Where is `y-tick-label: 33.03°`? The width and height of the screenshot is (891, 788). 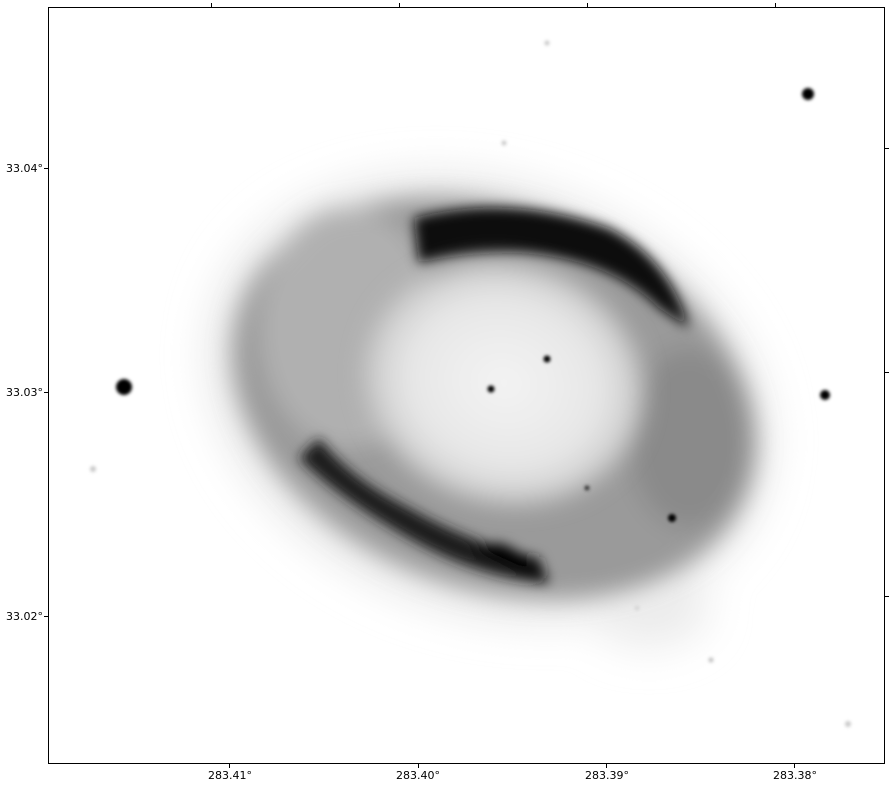
y-tick-label: 33.03° is located at coordinates (24, 392).